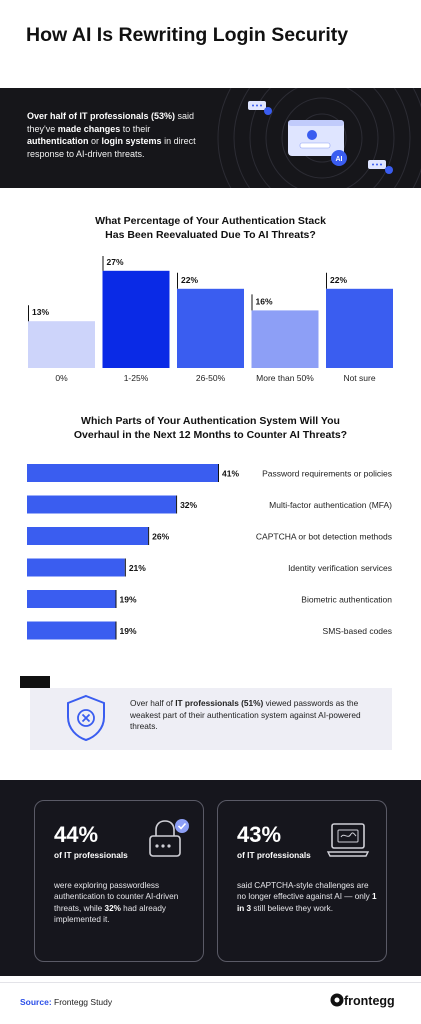 The width and height of the screenshot is (421, 1024). What do you see at coordinates (210, 328) in the screenshot?
I see `bar-26-50%` at bounding box center [210, 328].